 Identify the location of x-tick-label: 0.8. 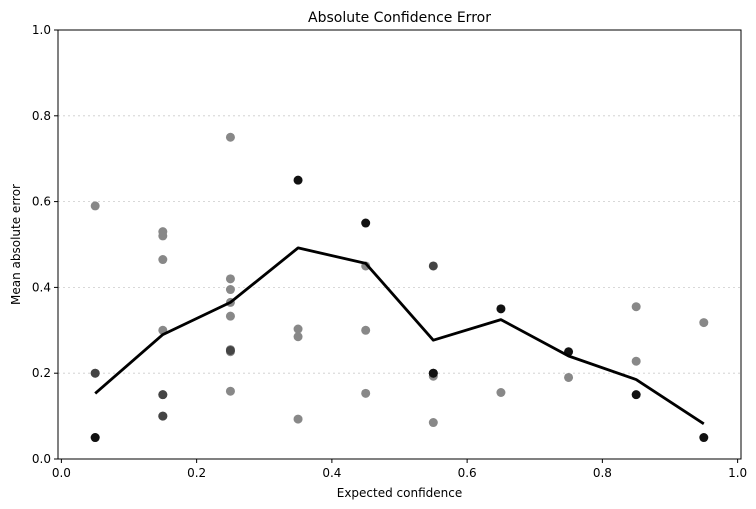
(602, 473).